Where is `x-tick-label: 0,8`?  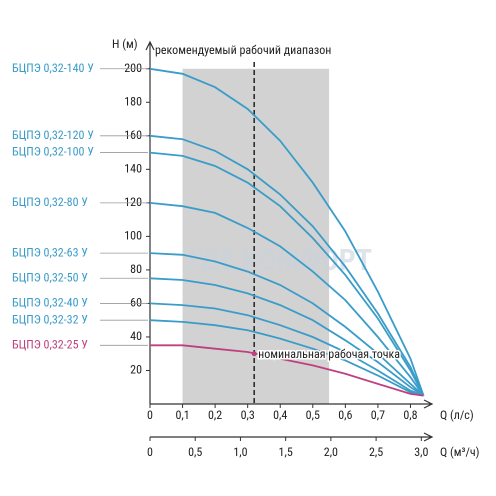 x-tick-label: 0,8 is located at coordinates (410, 415).